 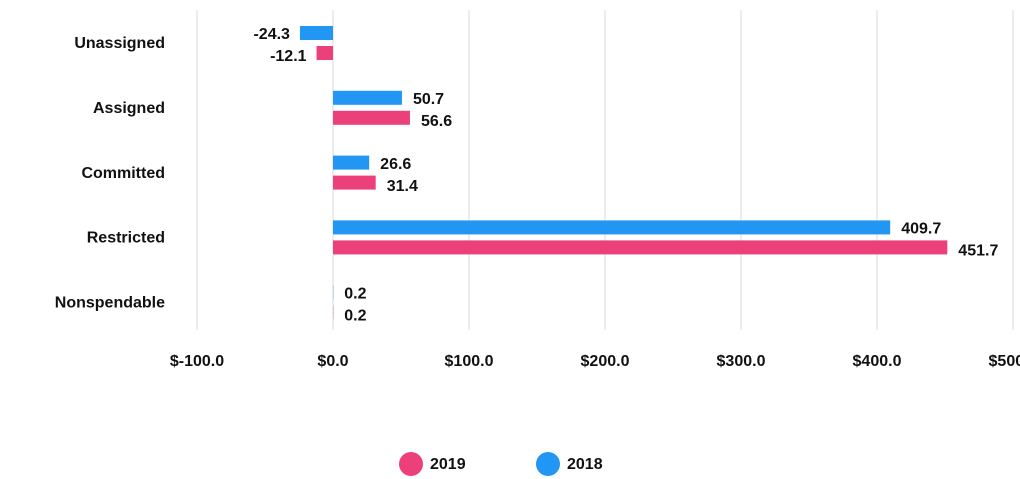 I want to click on x-tick-label: $-100.0, so click(x=197, y=361).